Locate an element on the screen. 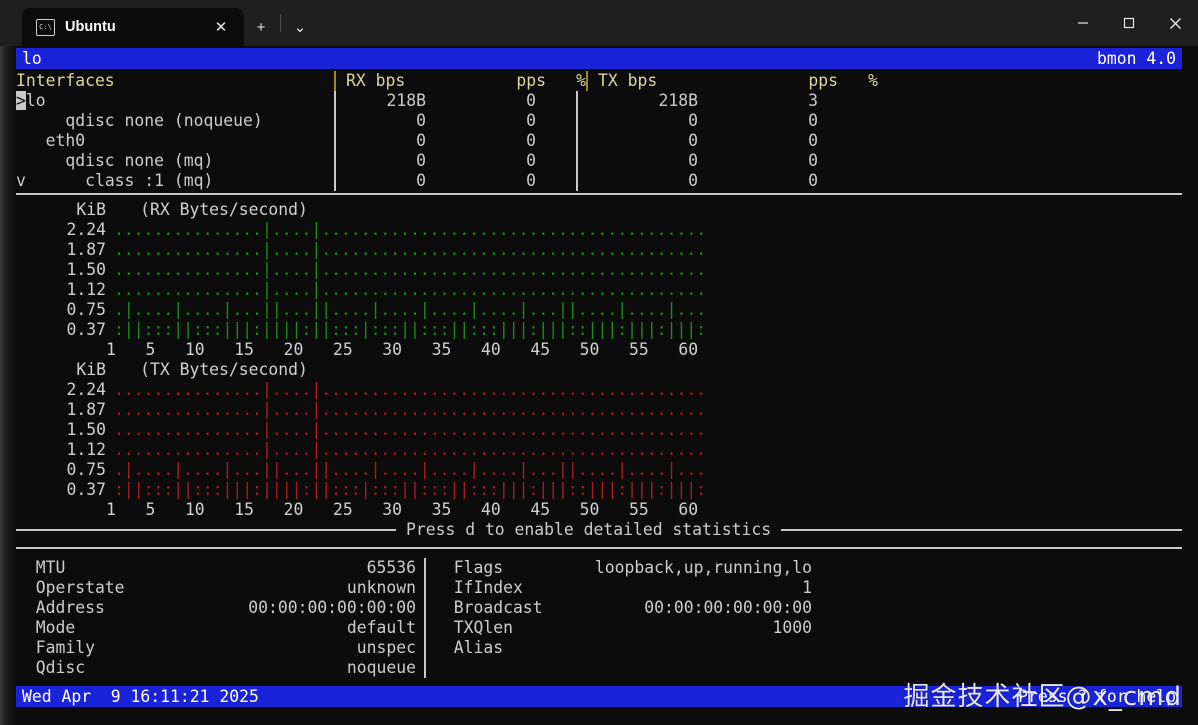  table-row: >lo 218B 0 218B 3 is located at coordinates (607, 101).